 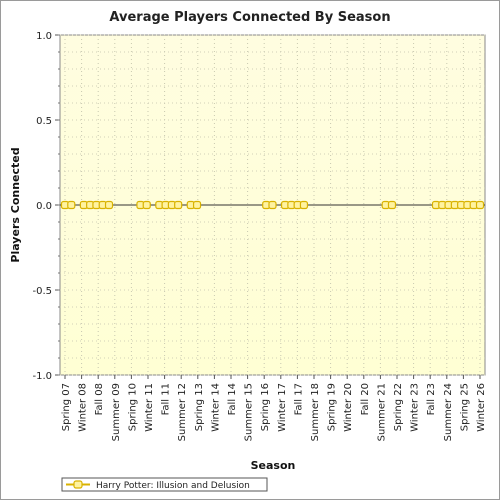 What do you see at coordinates (199, 407) in the screenshot?
I see `x-tick-label: Spring 13` at bounding box center [199, 407].